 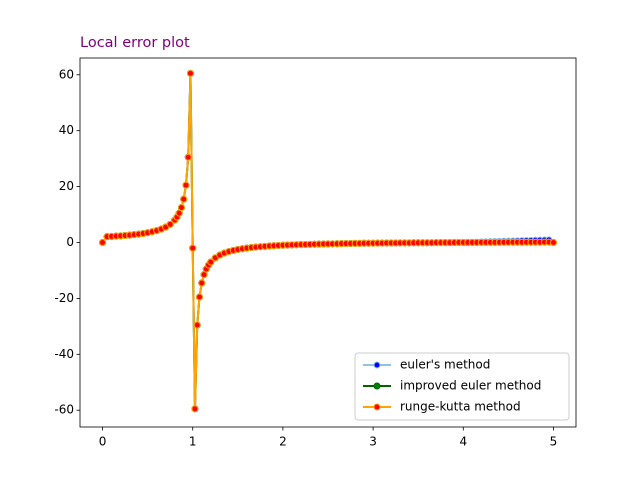 What do you see at coordinates (445, 365) in the screenshot?
I see `legend-label: euler's method` at bounding box center [445, 365].